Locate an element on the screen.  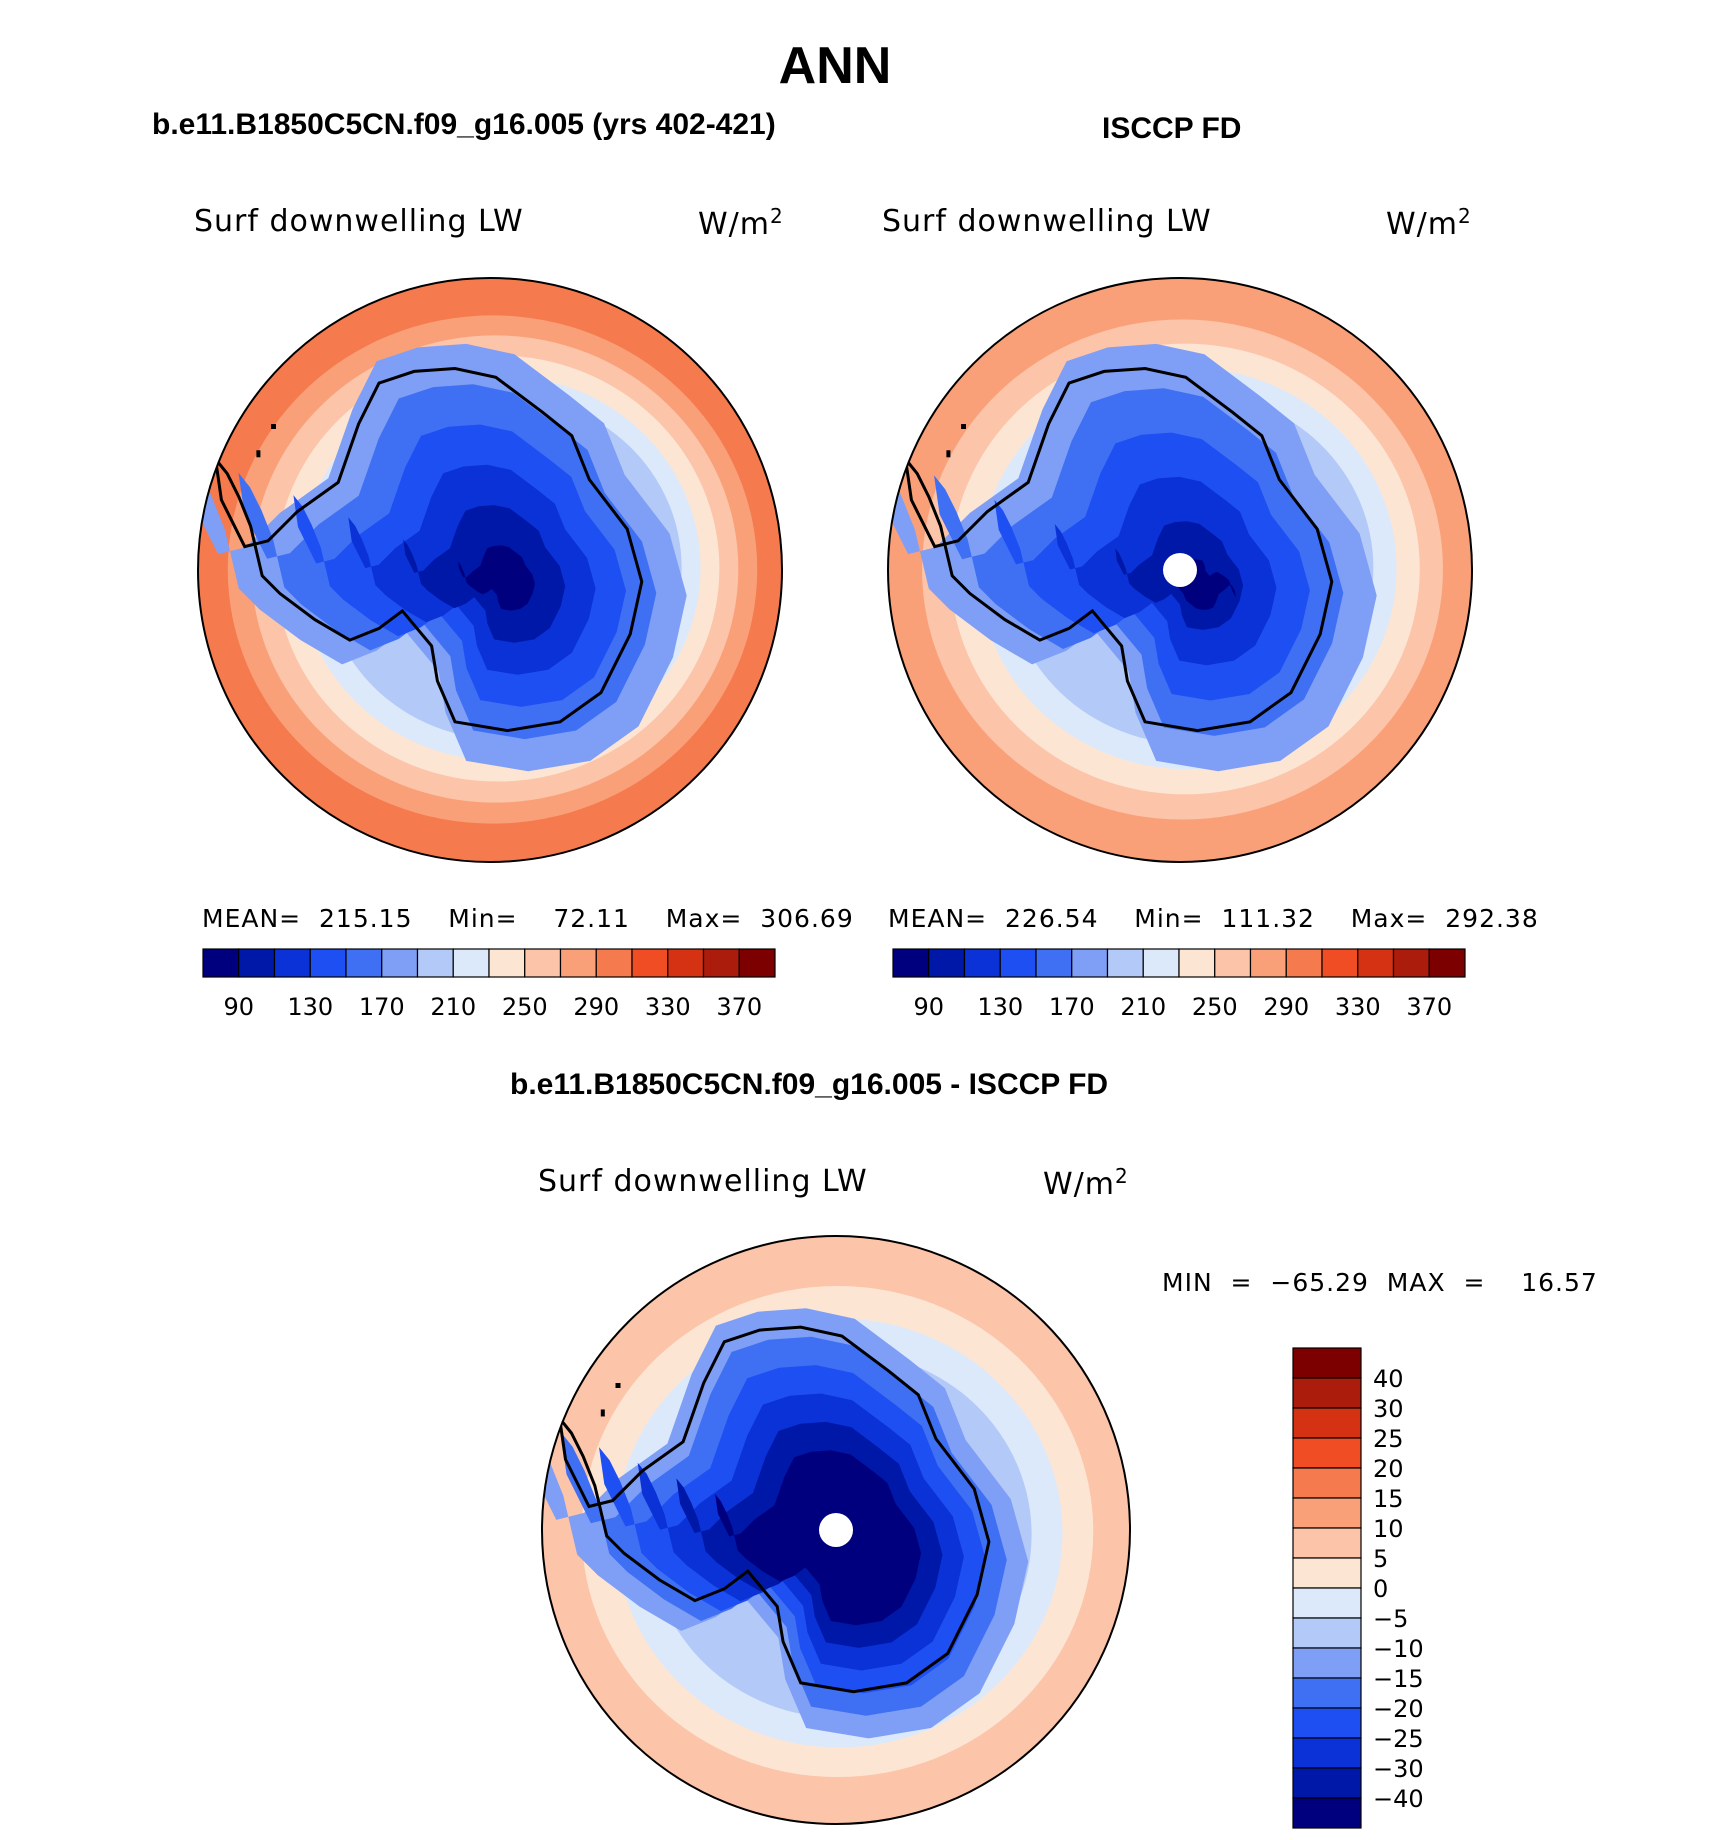
coastline is located at coordinates (774, 1509).